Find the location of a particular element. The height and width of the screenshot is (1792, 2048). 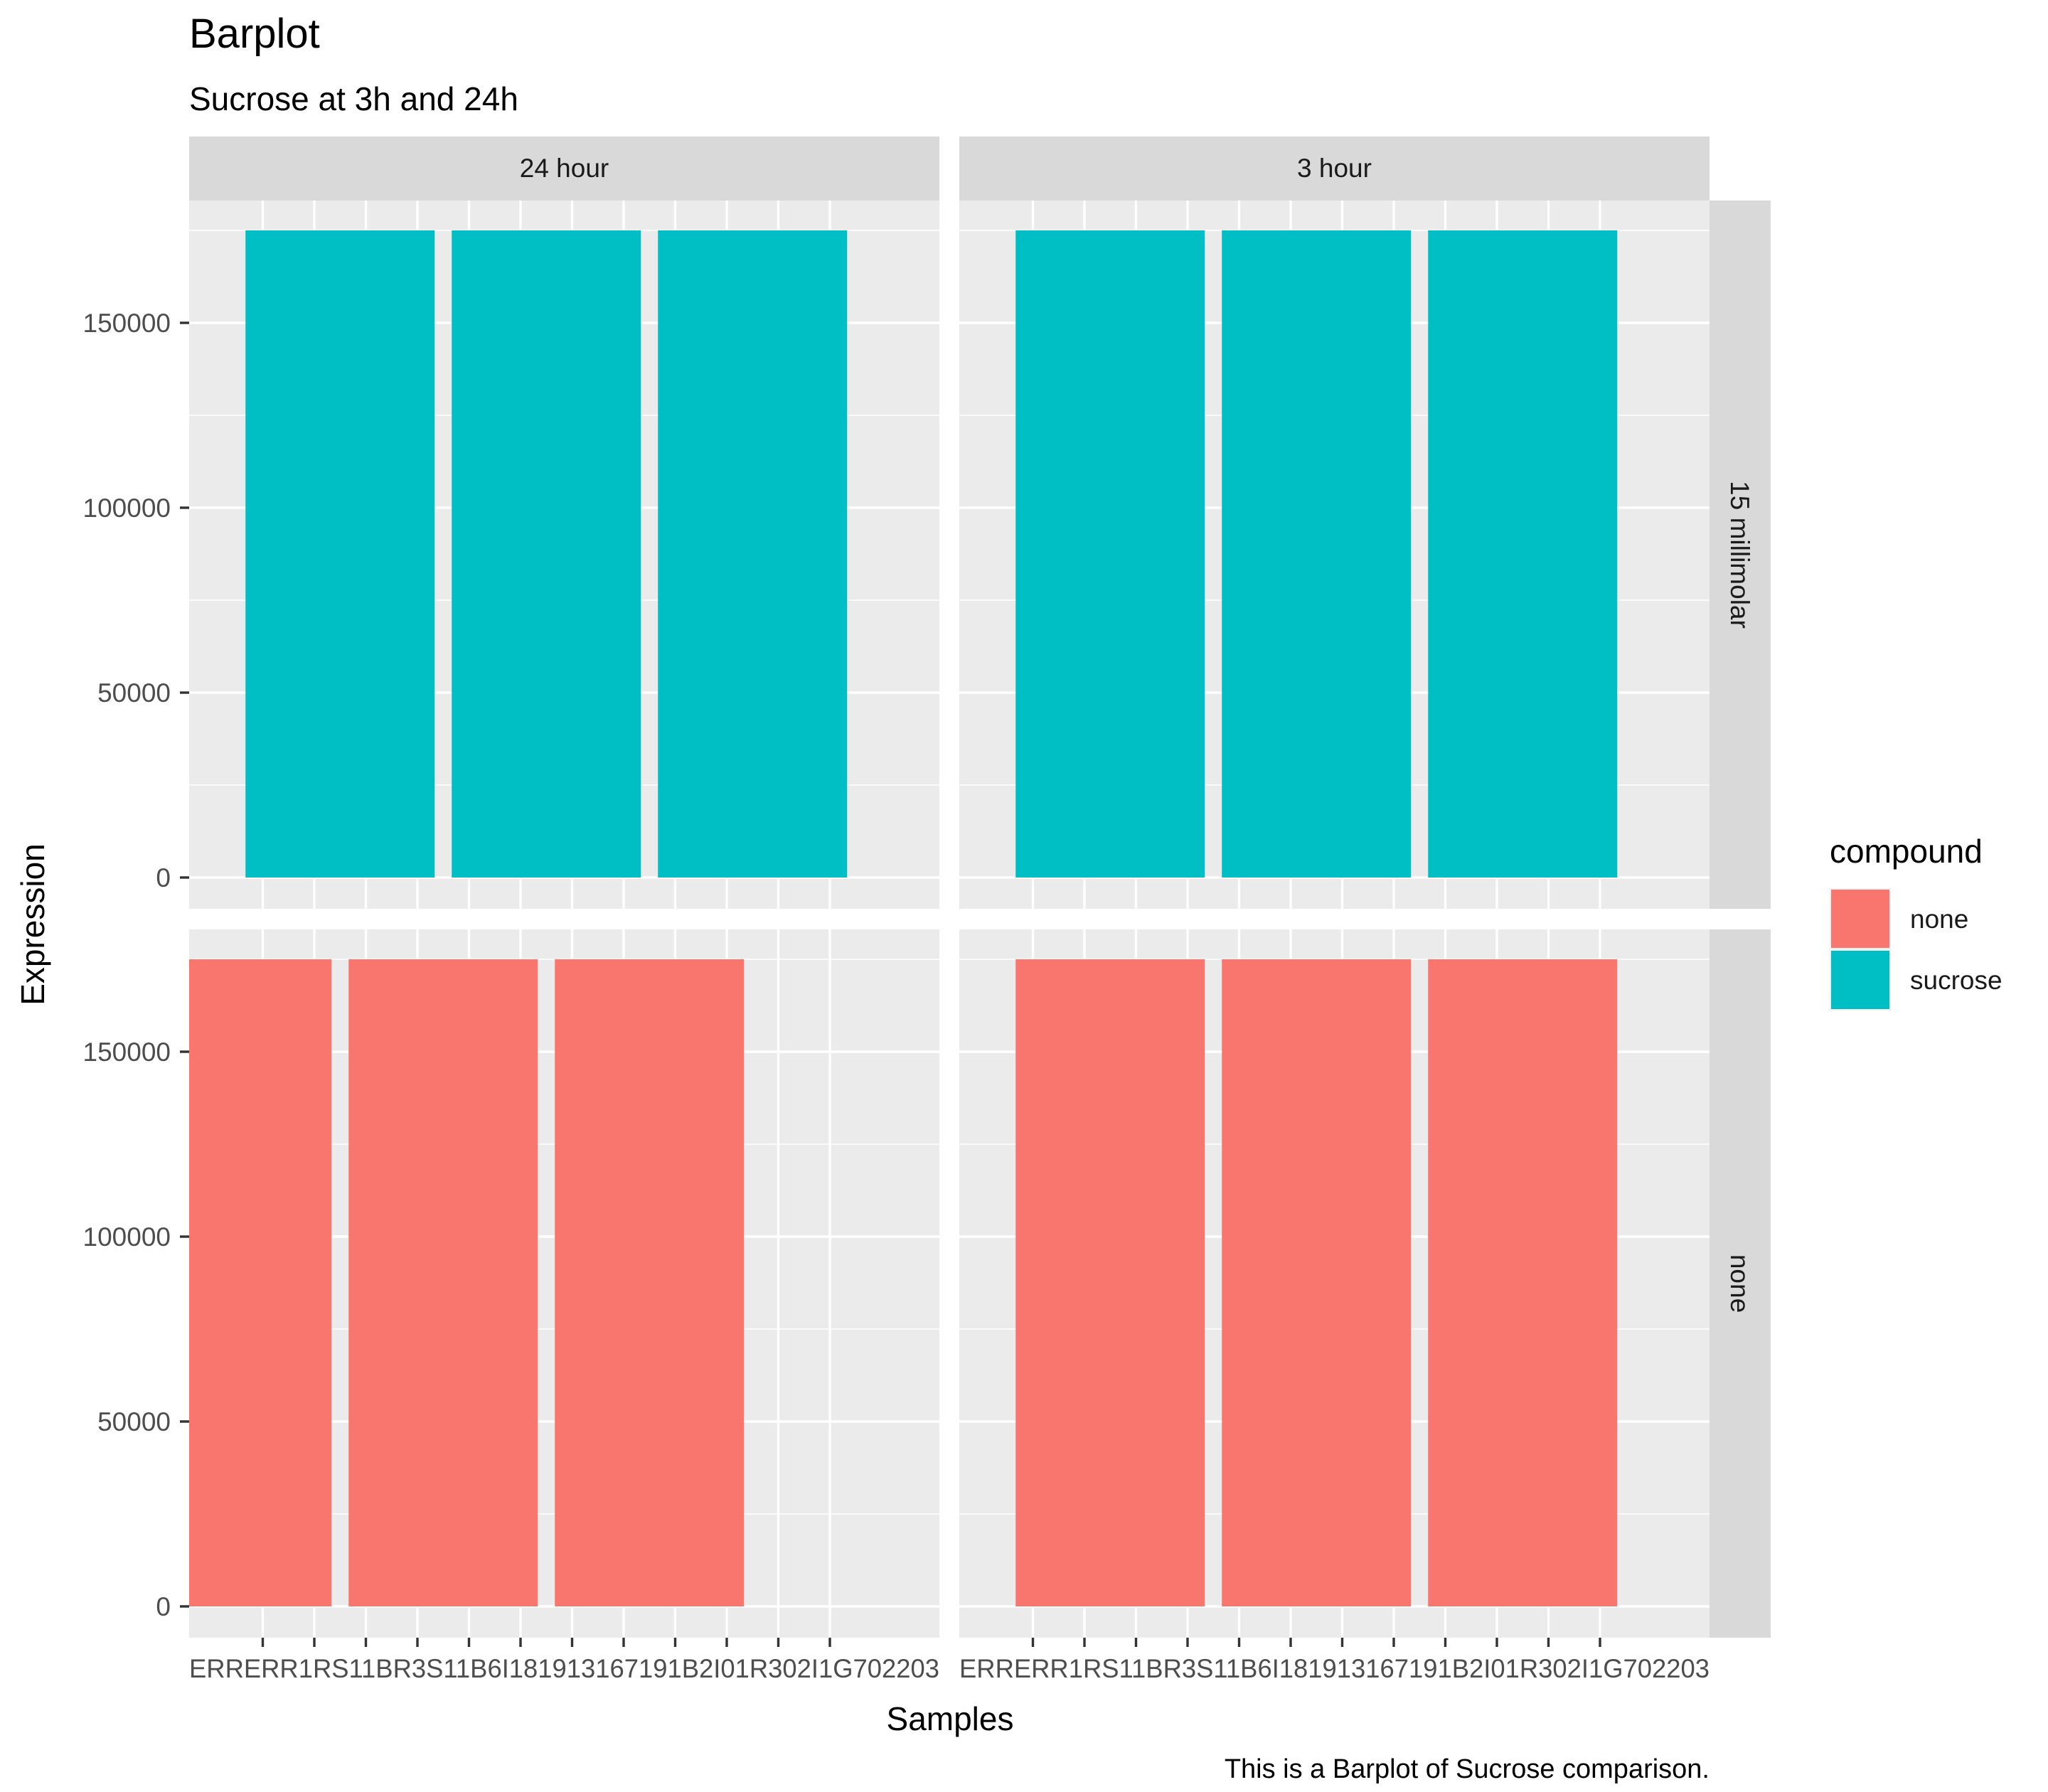

chart-subtitle: Sucrose at 3h and 24h is located at coordinates (353, 98).